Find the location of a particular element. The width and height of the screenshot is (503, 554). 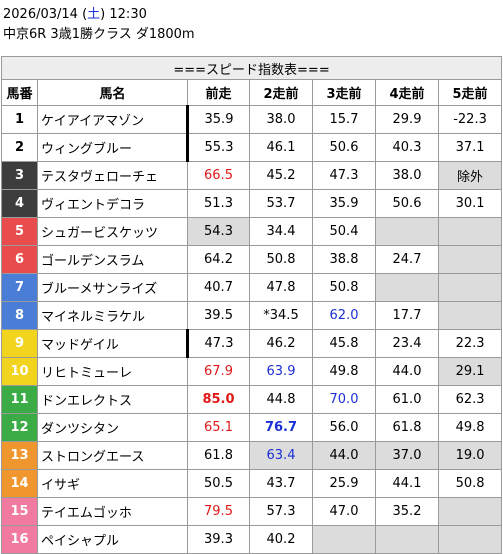

table-row: 12 ダンツシタン 65.1 76.7 56.0 61.8 49.8 is located at coordinates (252, 427).